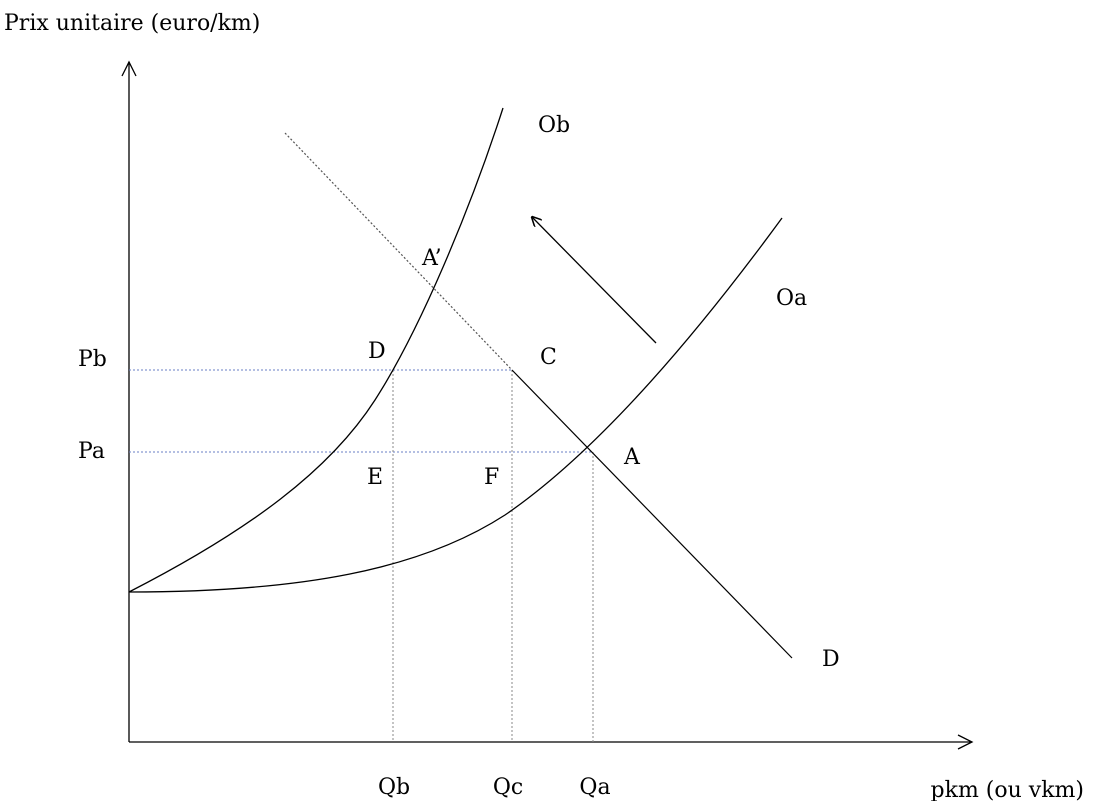 The image size is (1093, 801). What do you see at coordinates (91, 451) in the screenshot?
I see `price-label-pa: Pa` at bounding box center [91, 451].